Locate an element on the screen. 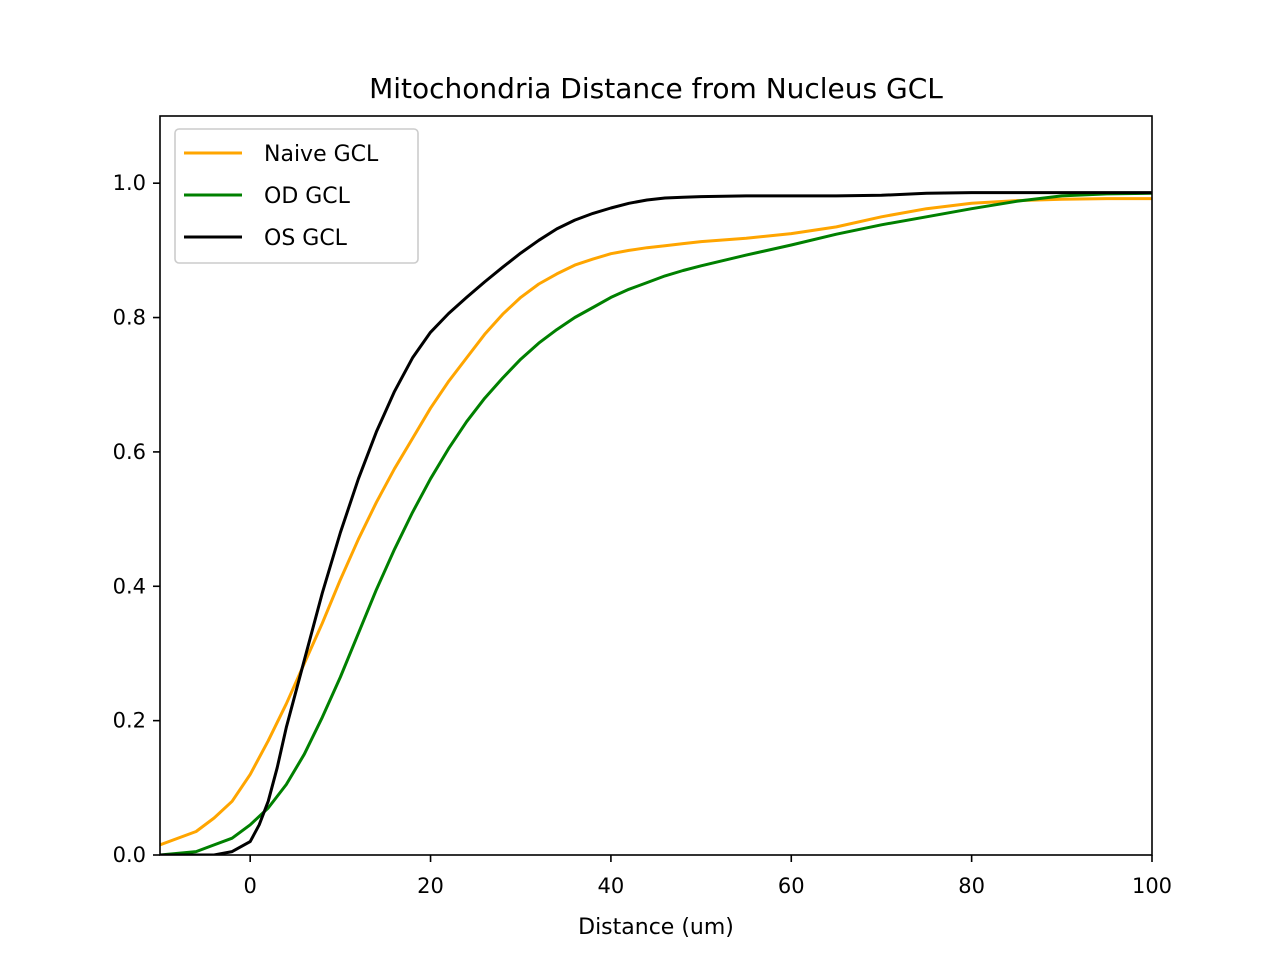 The height and width of the screenshot is (965, 1280). y-tick-label: 0.4 is located at coordinates (129, 586).